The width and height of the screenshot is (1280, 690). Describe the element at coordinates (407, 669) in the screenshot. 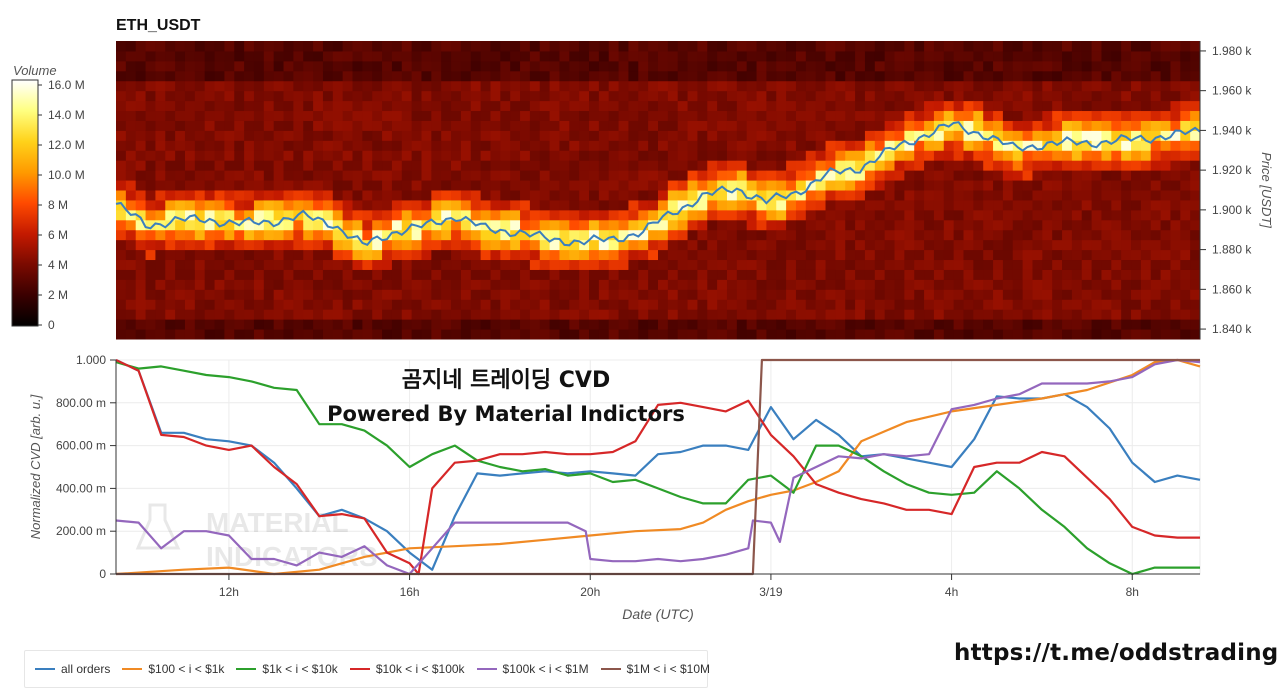

I see `legend-item: $10k < i < $100k` at that location.